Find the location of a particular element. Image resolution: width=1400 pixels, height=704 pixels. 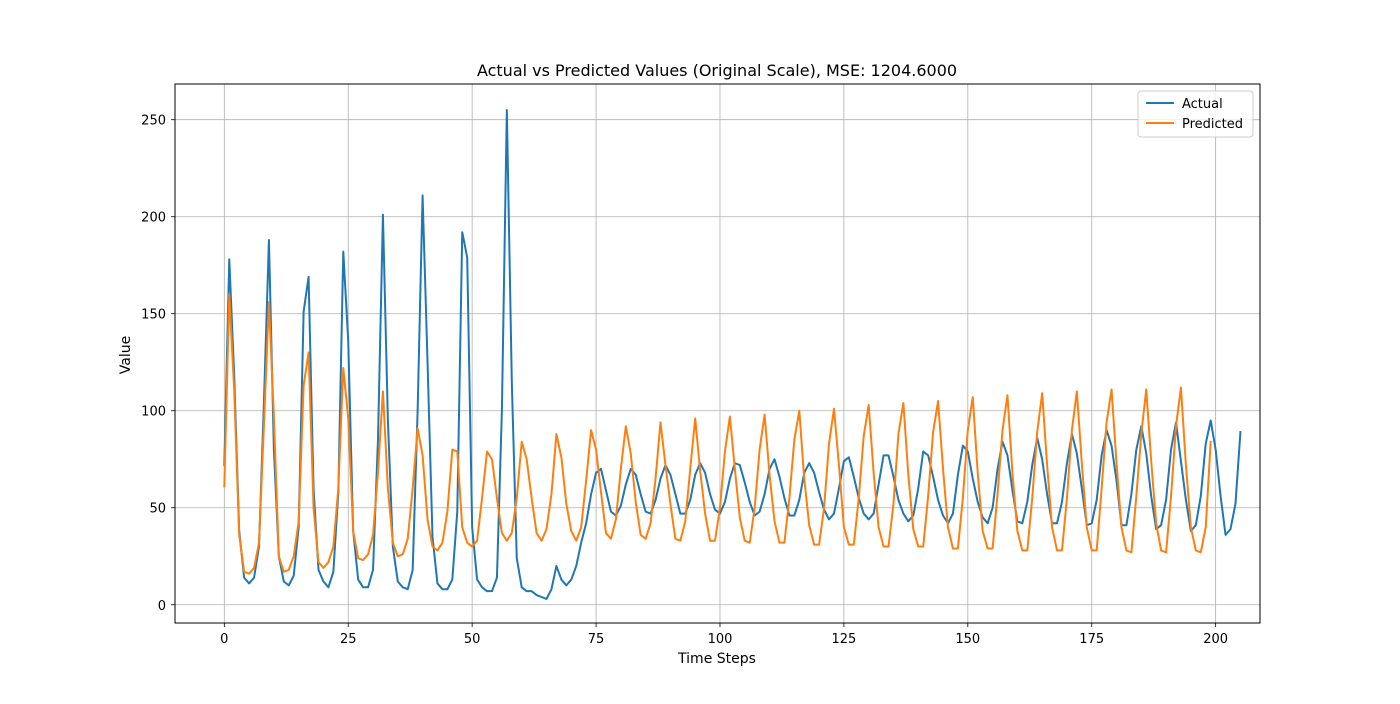

y-axis-label: Value is located at coordinates (126, 355).